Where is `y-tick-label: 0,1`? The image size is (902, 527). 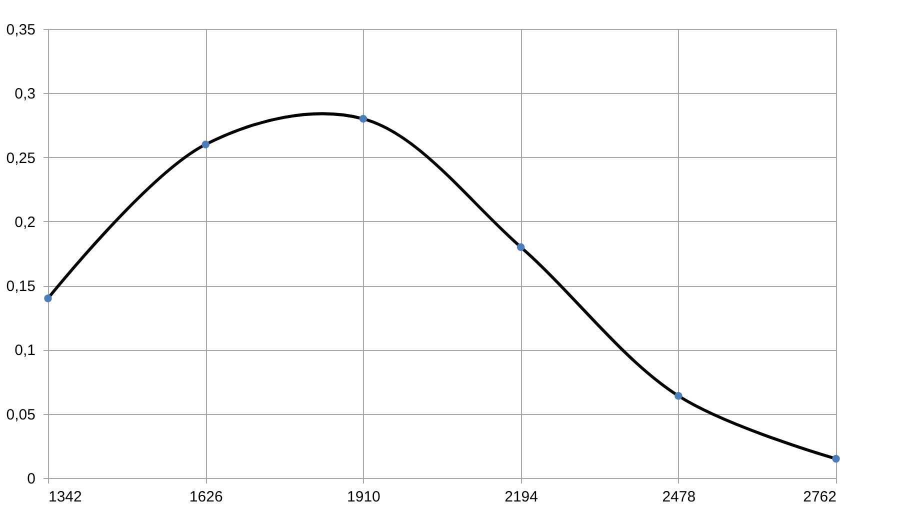
y-tick-label: 0,1 is located at coordinates (25, 351).